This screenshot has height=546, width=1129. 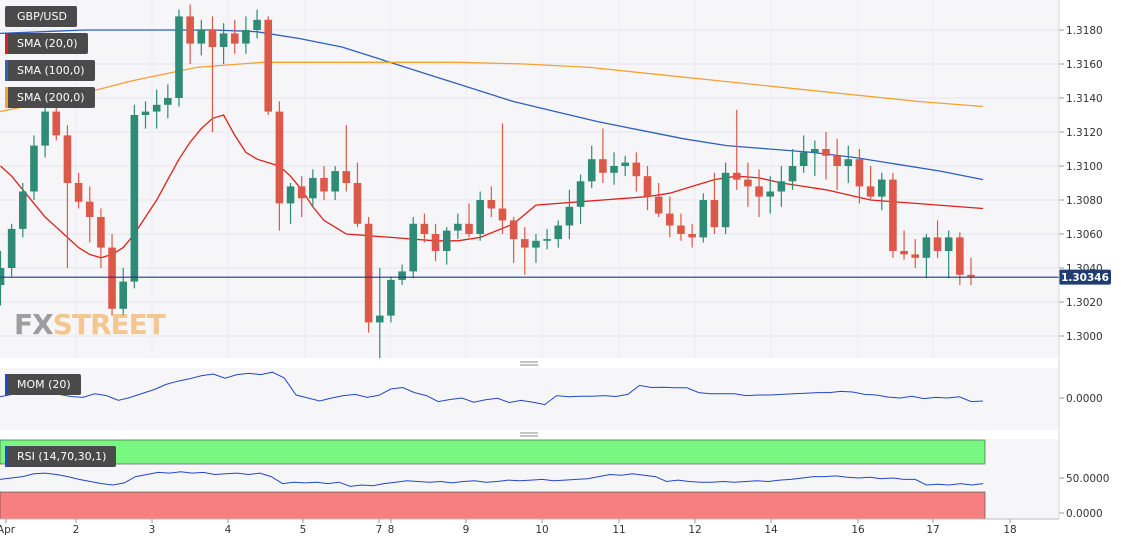 I want to click on price-tick-label: 1.3080, so click(x=1084, y=201).